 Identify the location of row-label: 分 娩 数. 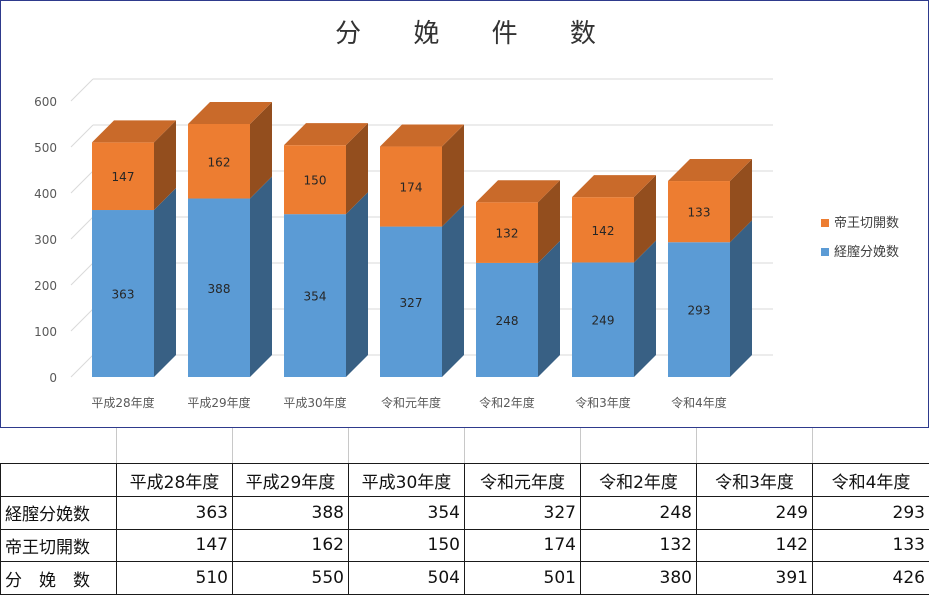
(58, 578).